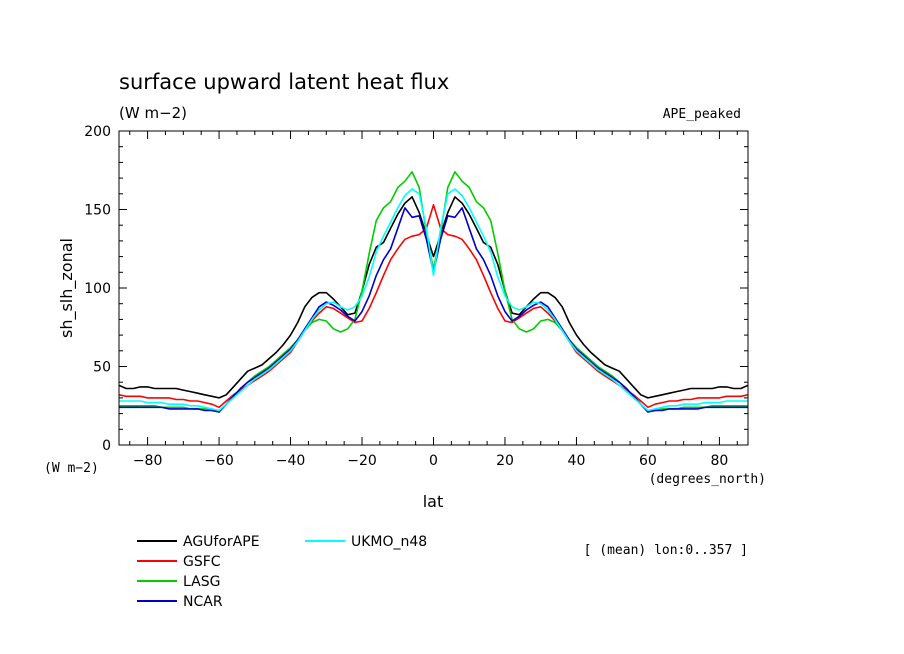 The width and height of the screenshot is (904, 654). What do you see at coordinates (178, 582) in the screenshot?
I see `legend-item: LASG` at bounding box center [178, 582].